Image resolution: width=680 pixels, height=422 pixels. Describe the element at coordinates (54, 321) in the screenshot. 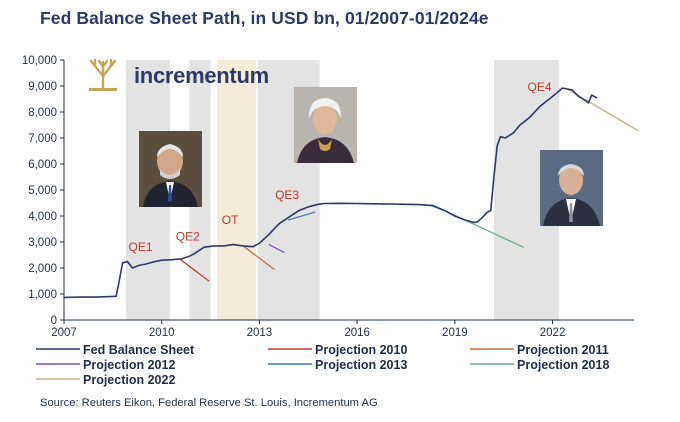

I see `y-tick-label: 0` at that location.